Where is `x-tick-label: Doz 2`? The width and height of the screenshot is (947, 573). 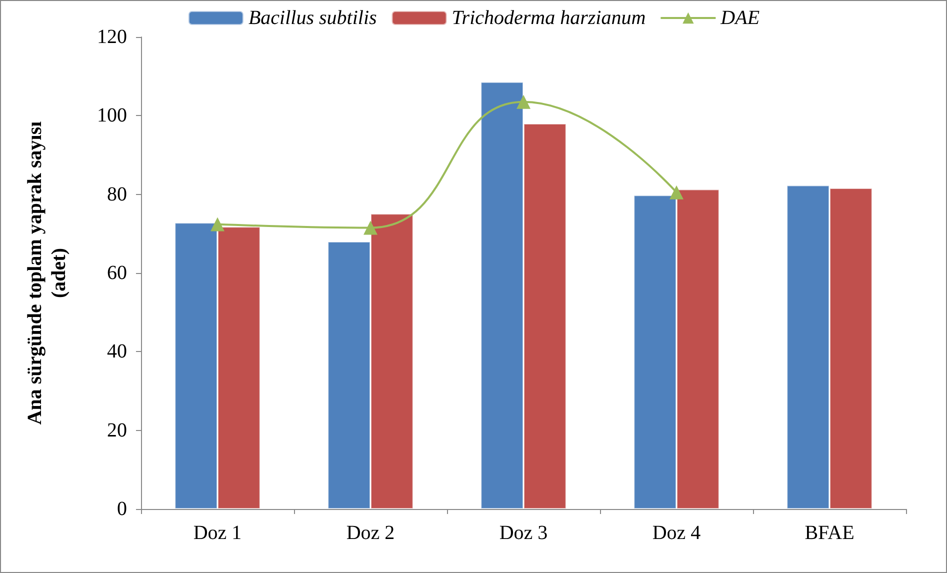
x-tick-label: Doz 2 is located at coordinates (370, 533).